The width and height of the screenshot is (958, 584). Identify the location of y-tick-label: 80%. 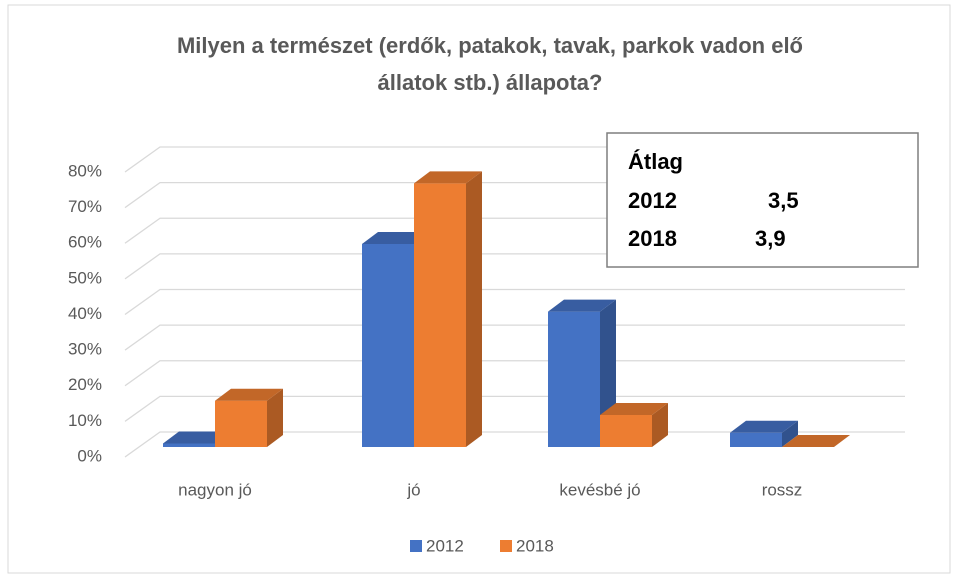
(85, 170).